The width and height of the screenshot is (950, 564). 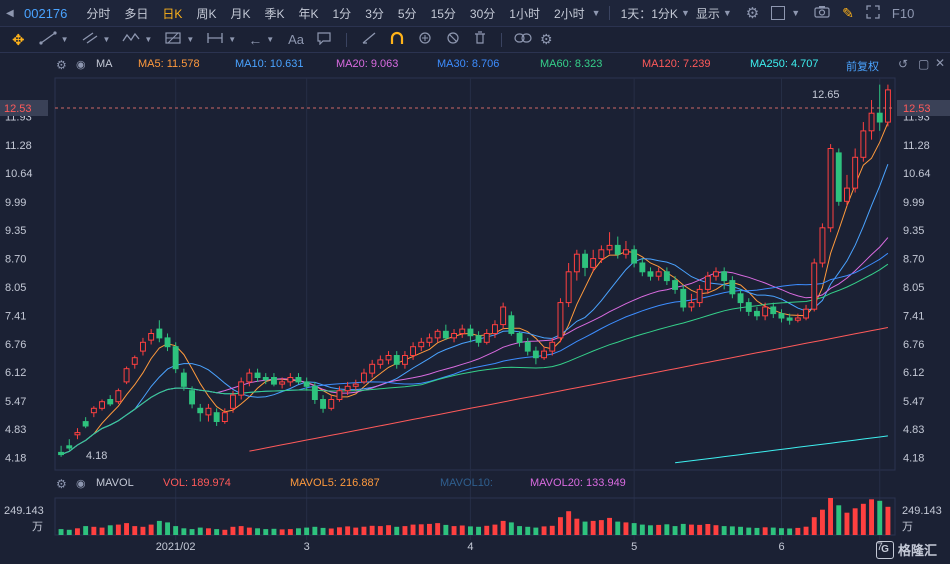 What do you see at coordinates (324, 39) in the screenshot?
I see `comment-icon` at bounding box center [324, 39].